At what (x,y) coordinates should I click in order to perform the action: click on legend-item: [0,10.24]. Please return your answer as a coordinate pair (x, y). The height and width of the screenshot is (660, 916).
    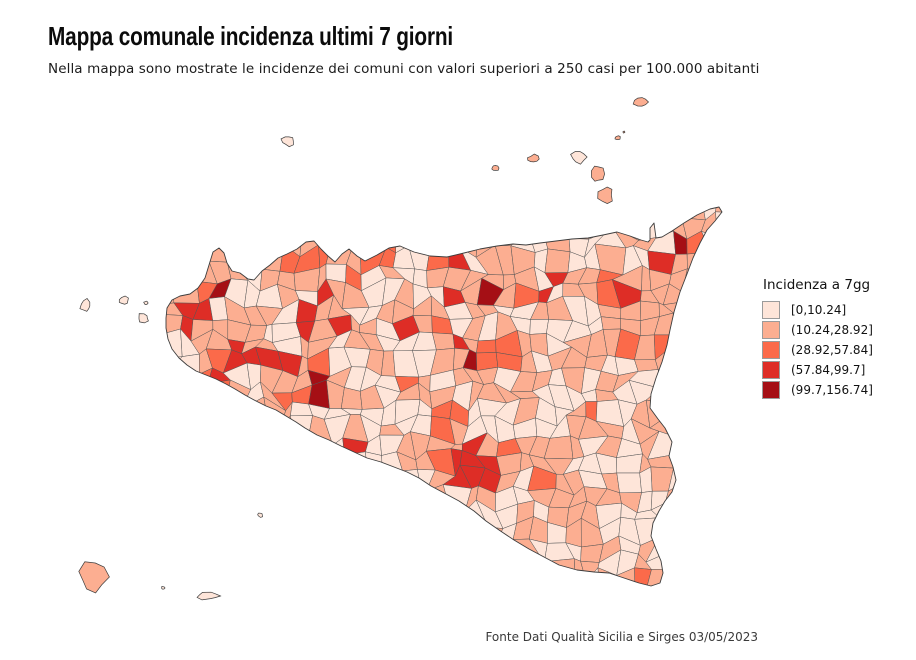
    Looking at the image, I should click on (838, 310).